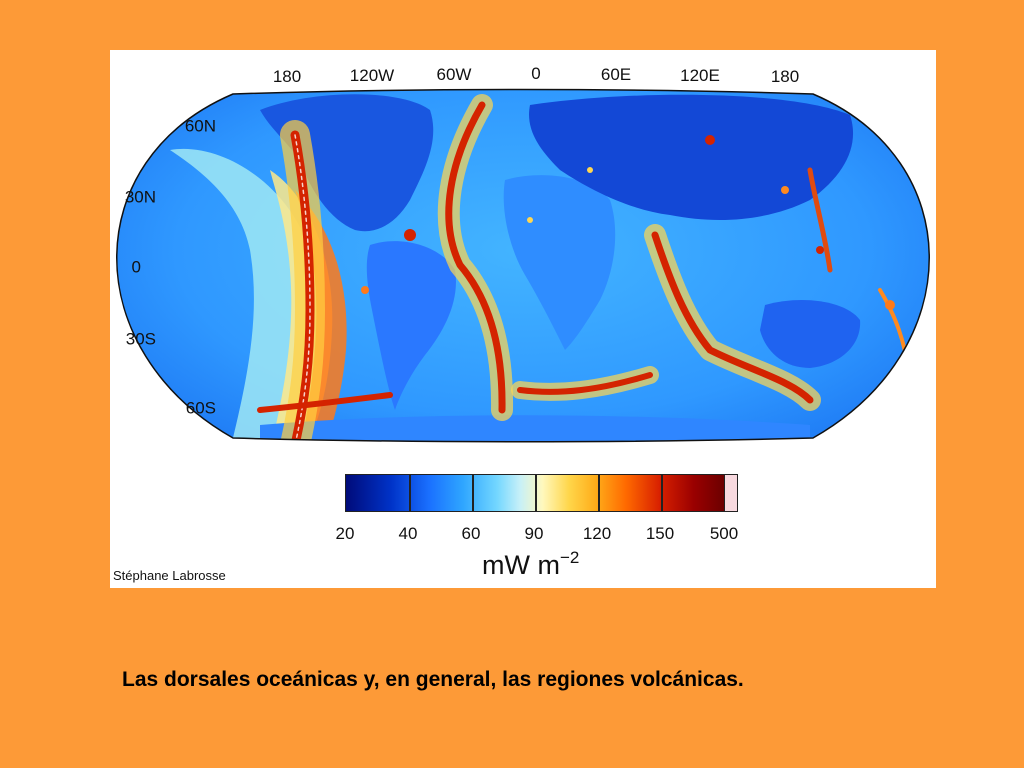 The height and width of the screenshot is (768, 1024). What do you see at coordinates (200, 408) in the screenshot?
I see `lat-label-60s: 60S` at bounding box center [200, 408].